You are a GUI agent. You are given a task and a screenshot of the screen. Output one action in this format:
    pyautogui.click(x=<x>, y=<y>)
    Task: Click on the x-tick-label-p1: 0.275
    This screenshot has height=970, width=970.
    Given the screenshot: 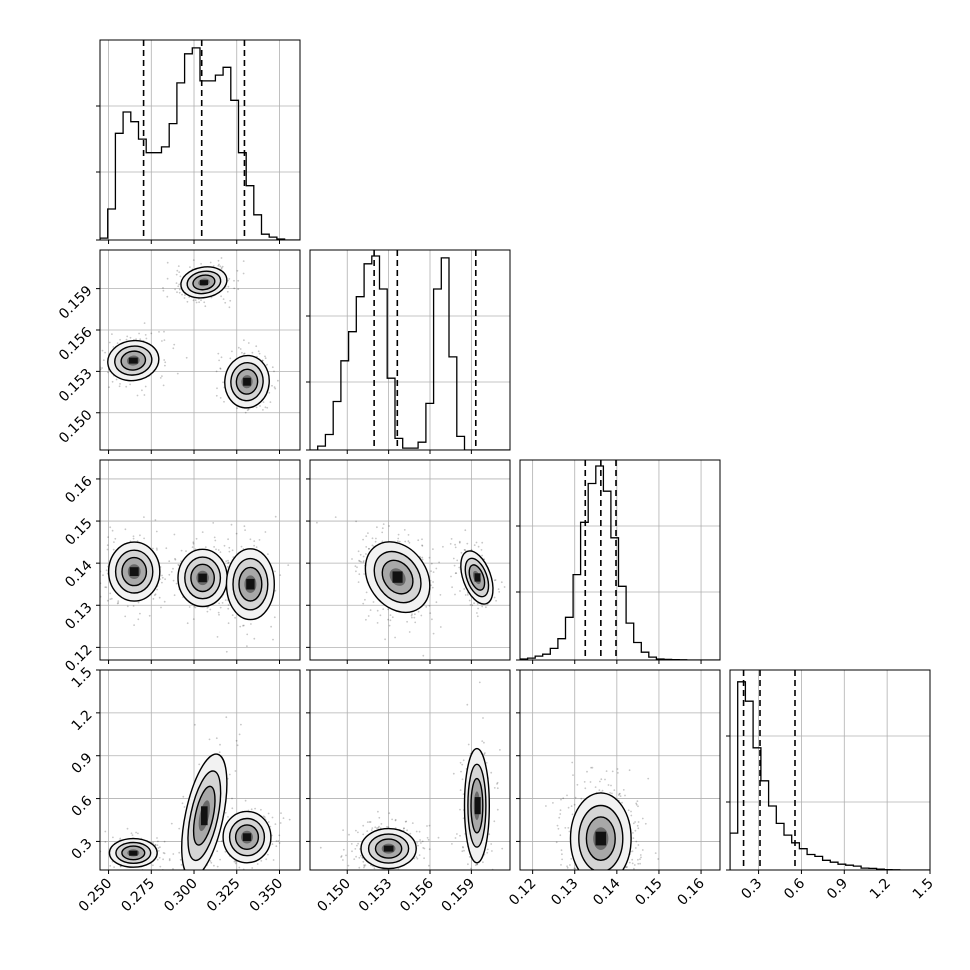 What is the action you would take?
    pyautogui.click(x=138, y=896)
    